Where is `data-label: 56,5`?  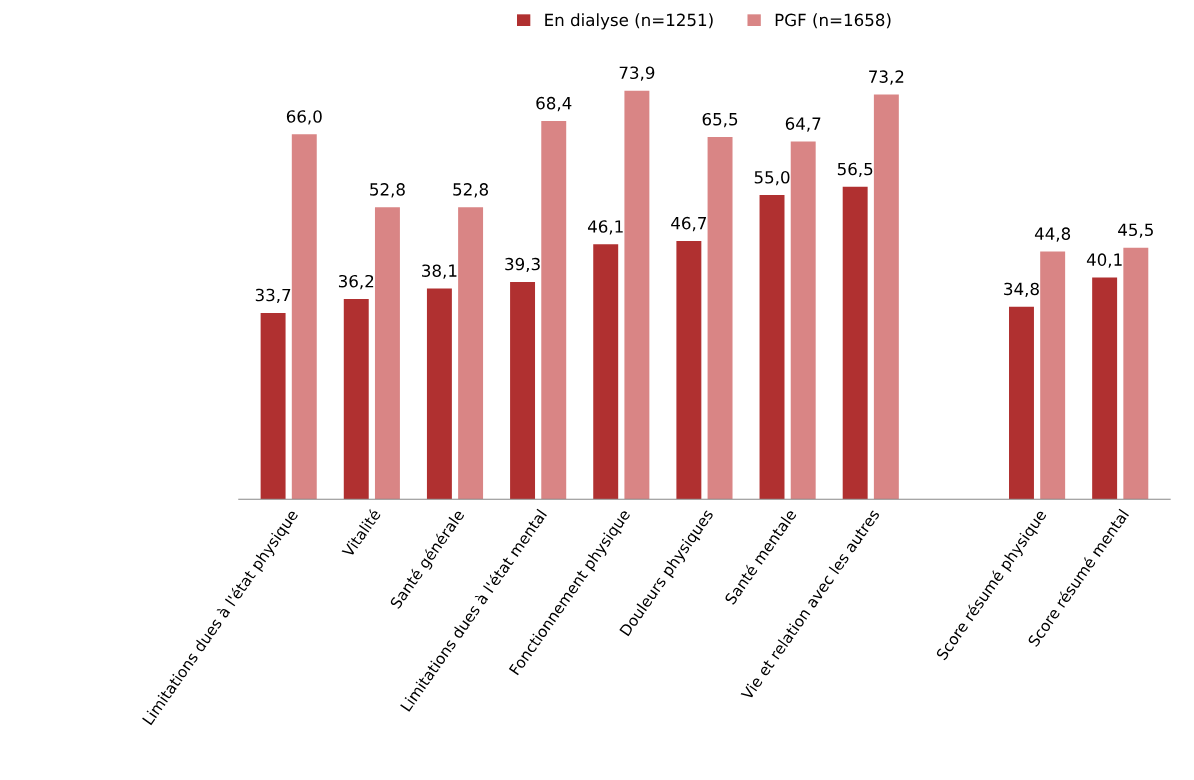 data-label: 56,5 is located at coordinates (855, 169).